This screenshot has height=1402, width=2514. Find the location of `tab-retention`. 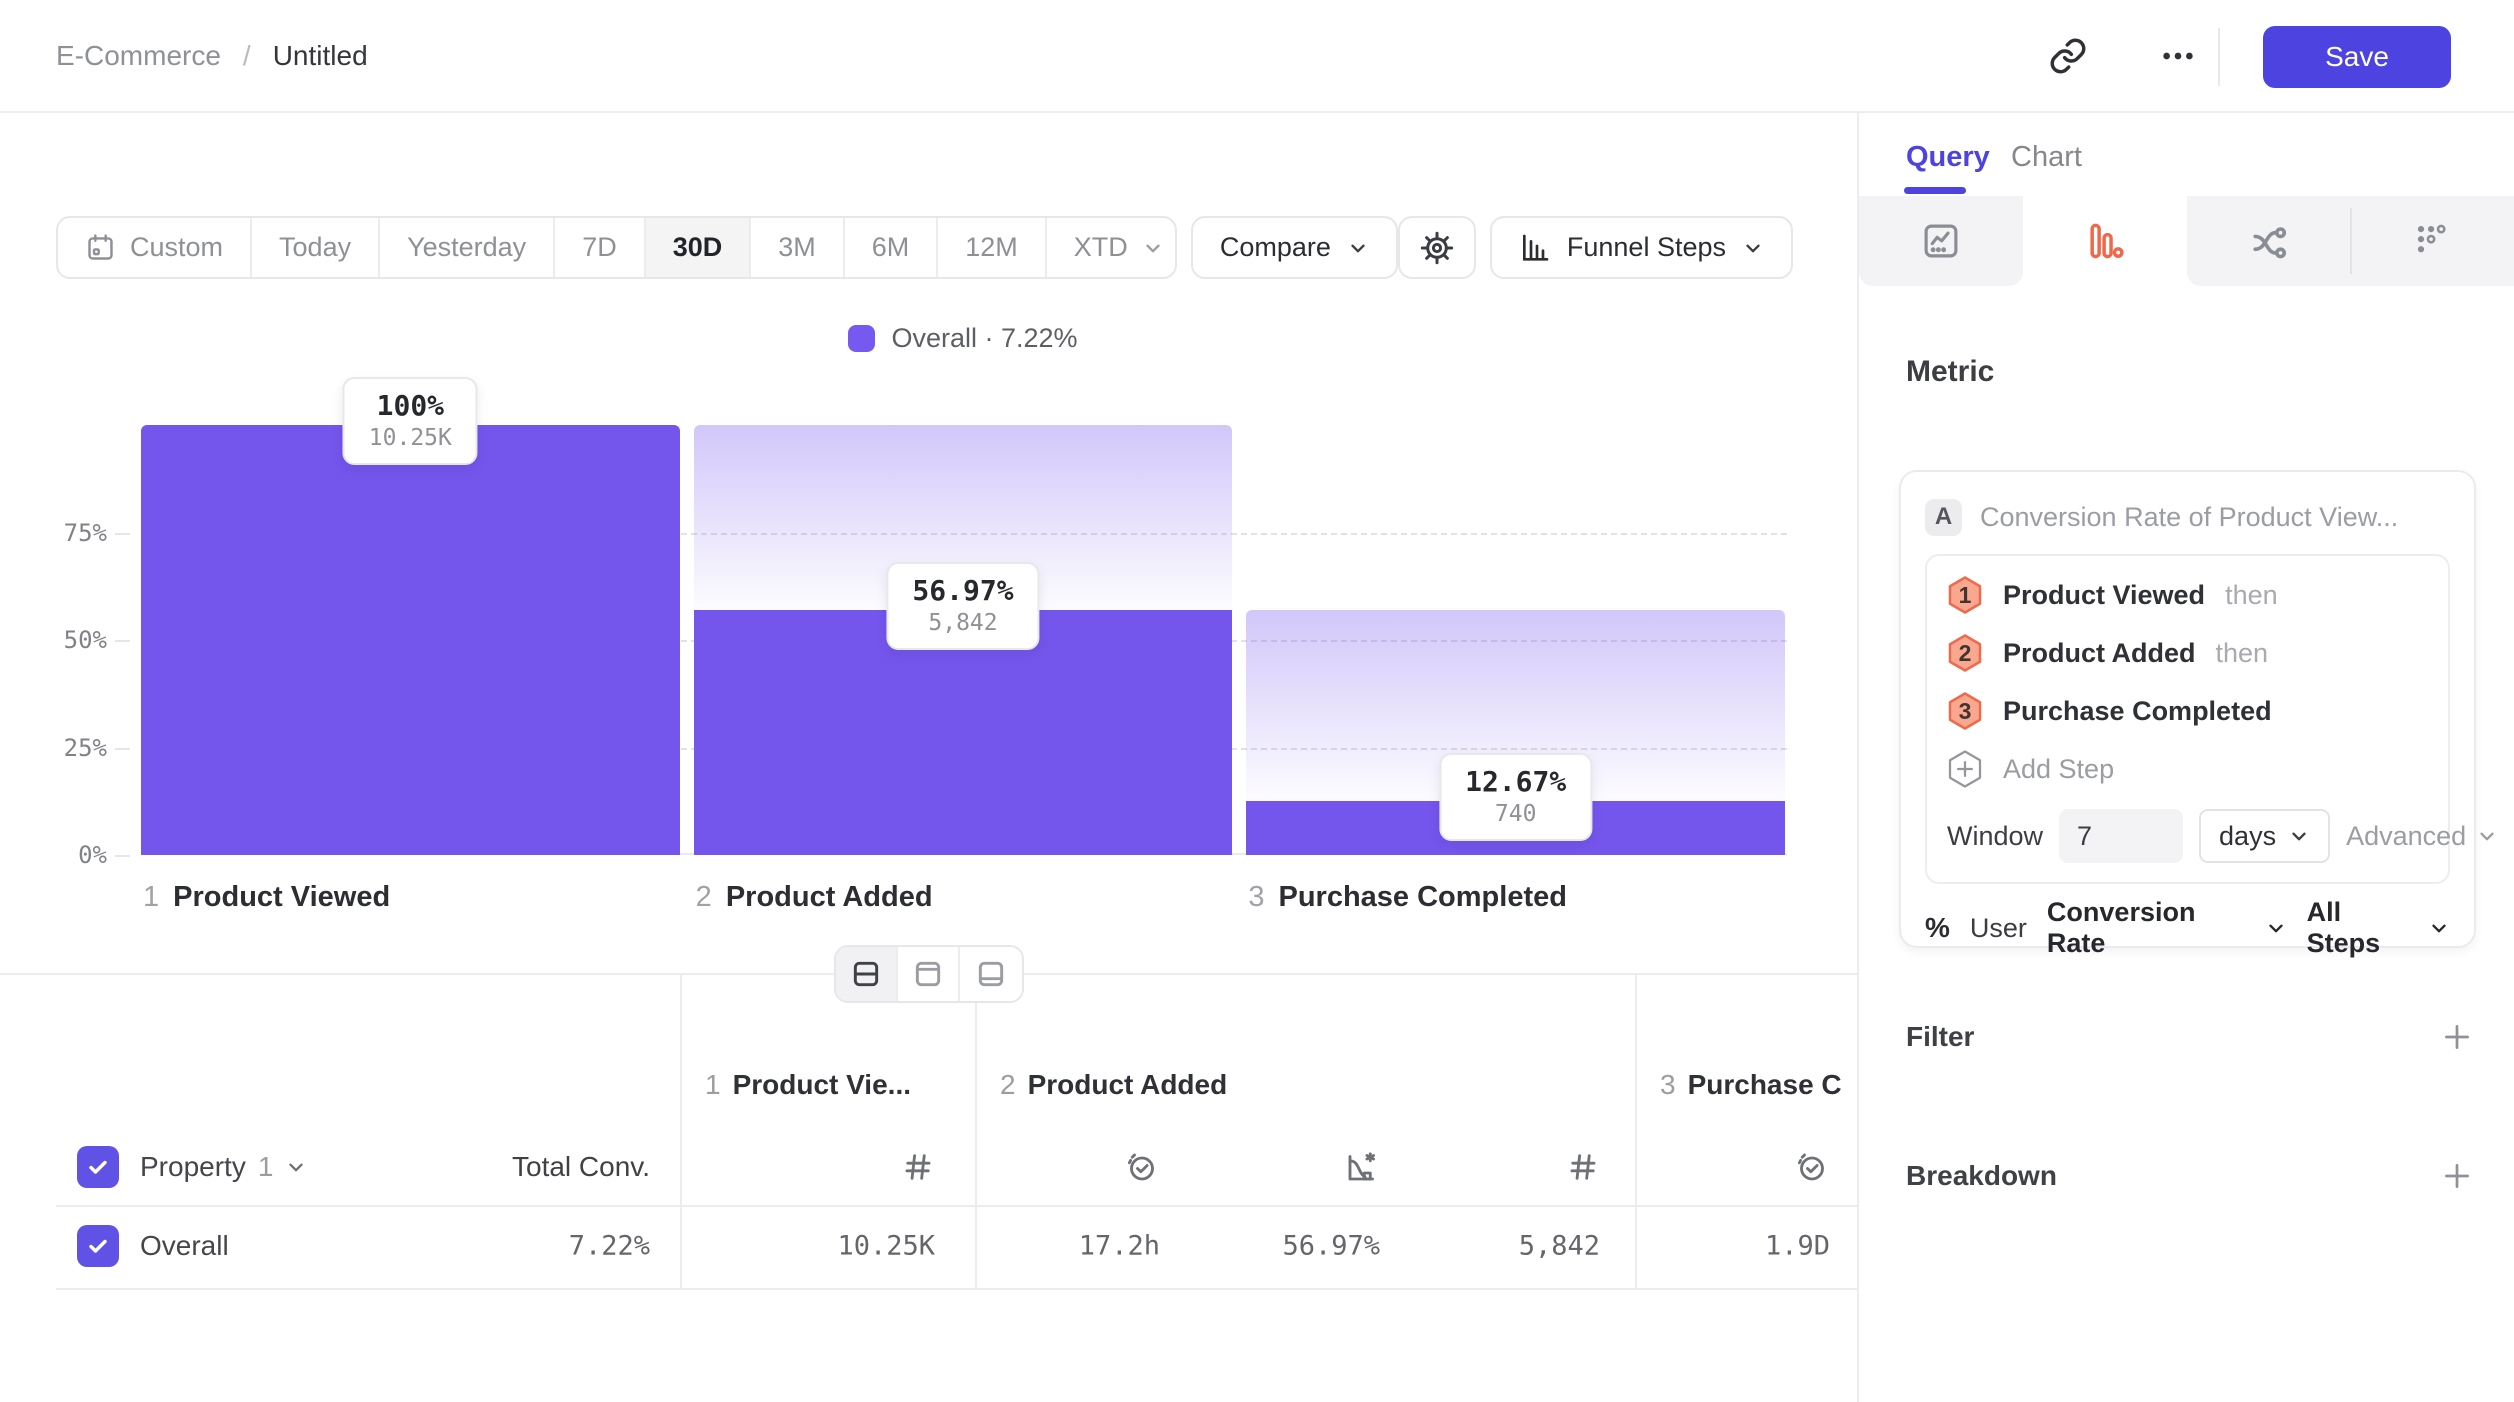

tab-retention is located at coordinates (2432, 241).